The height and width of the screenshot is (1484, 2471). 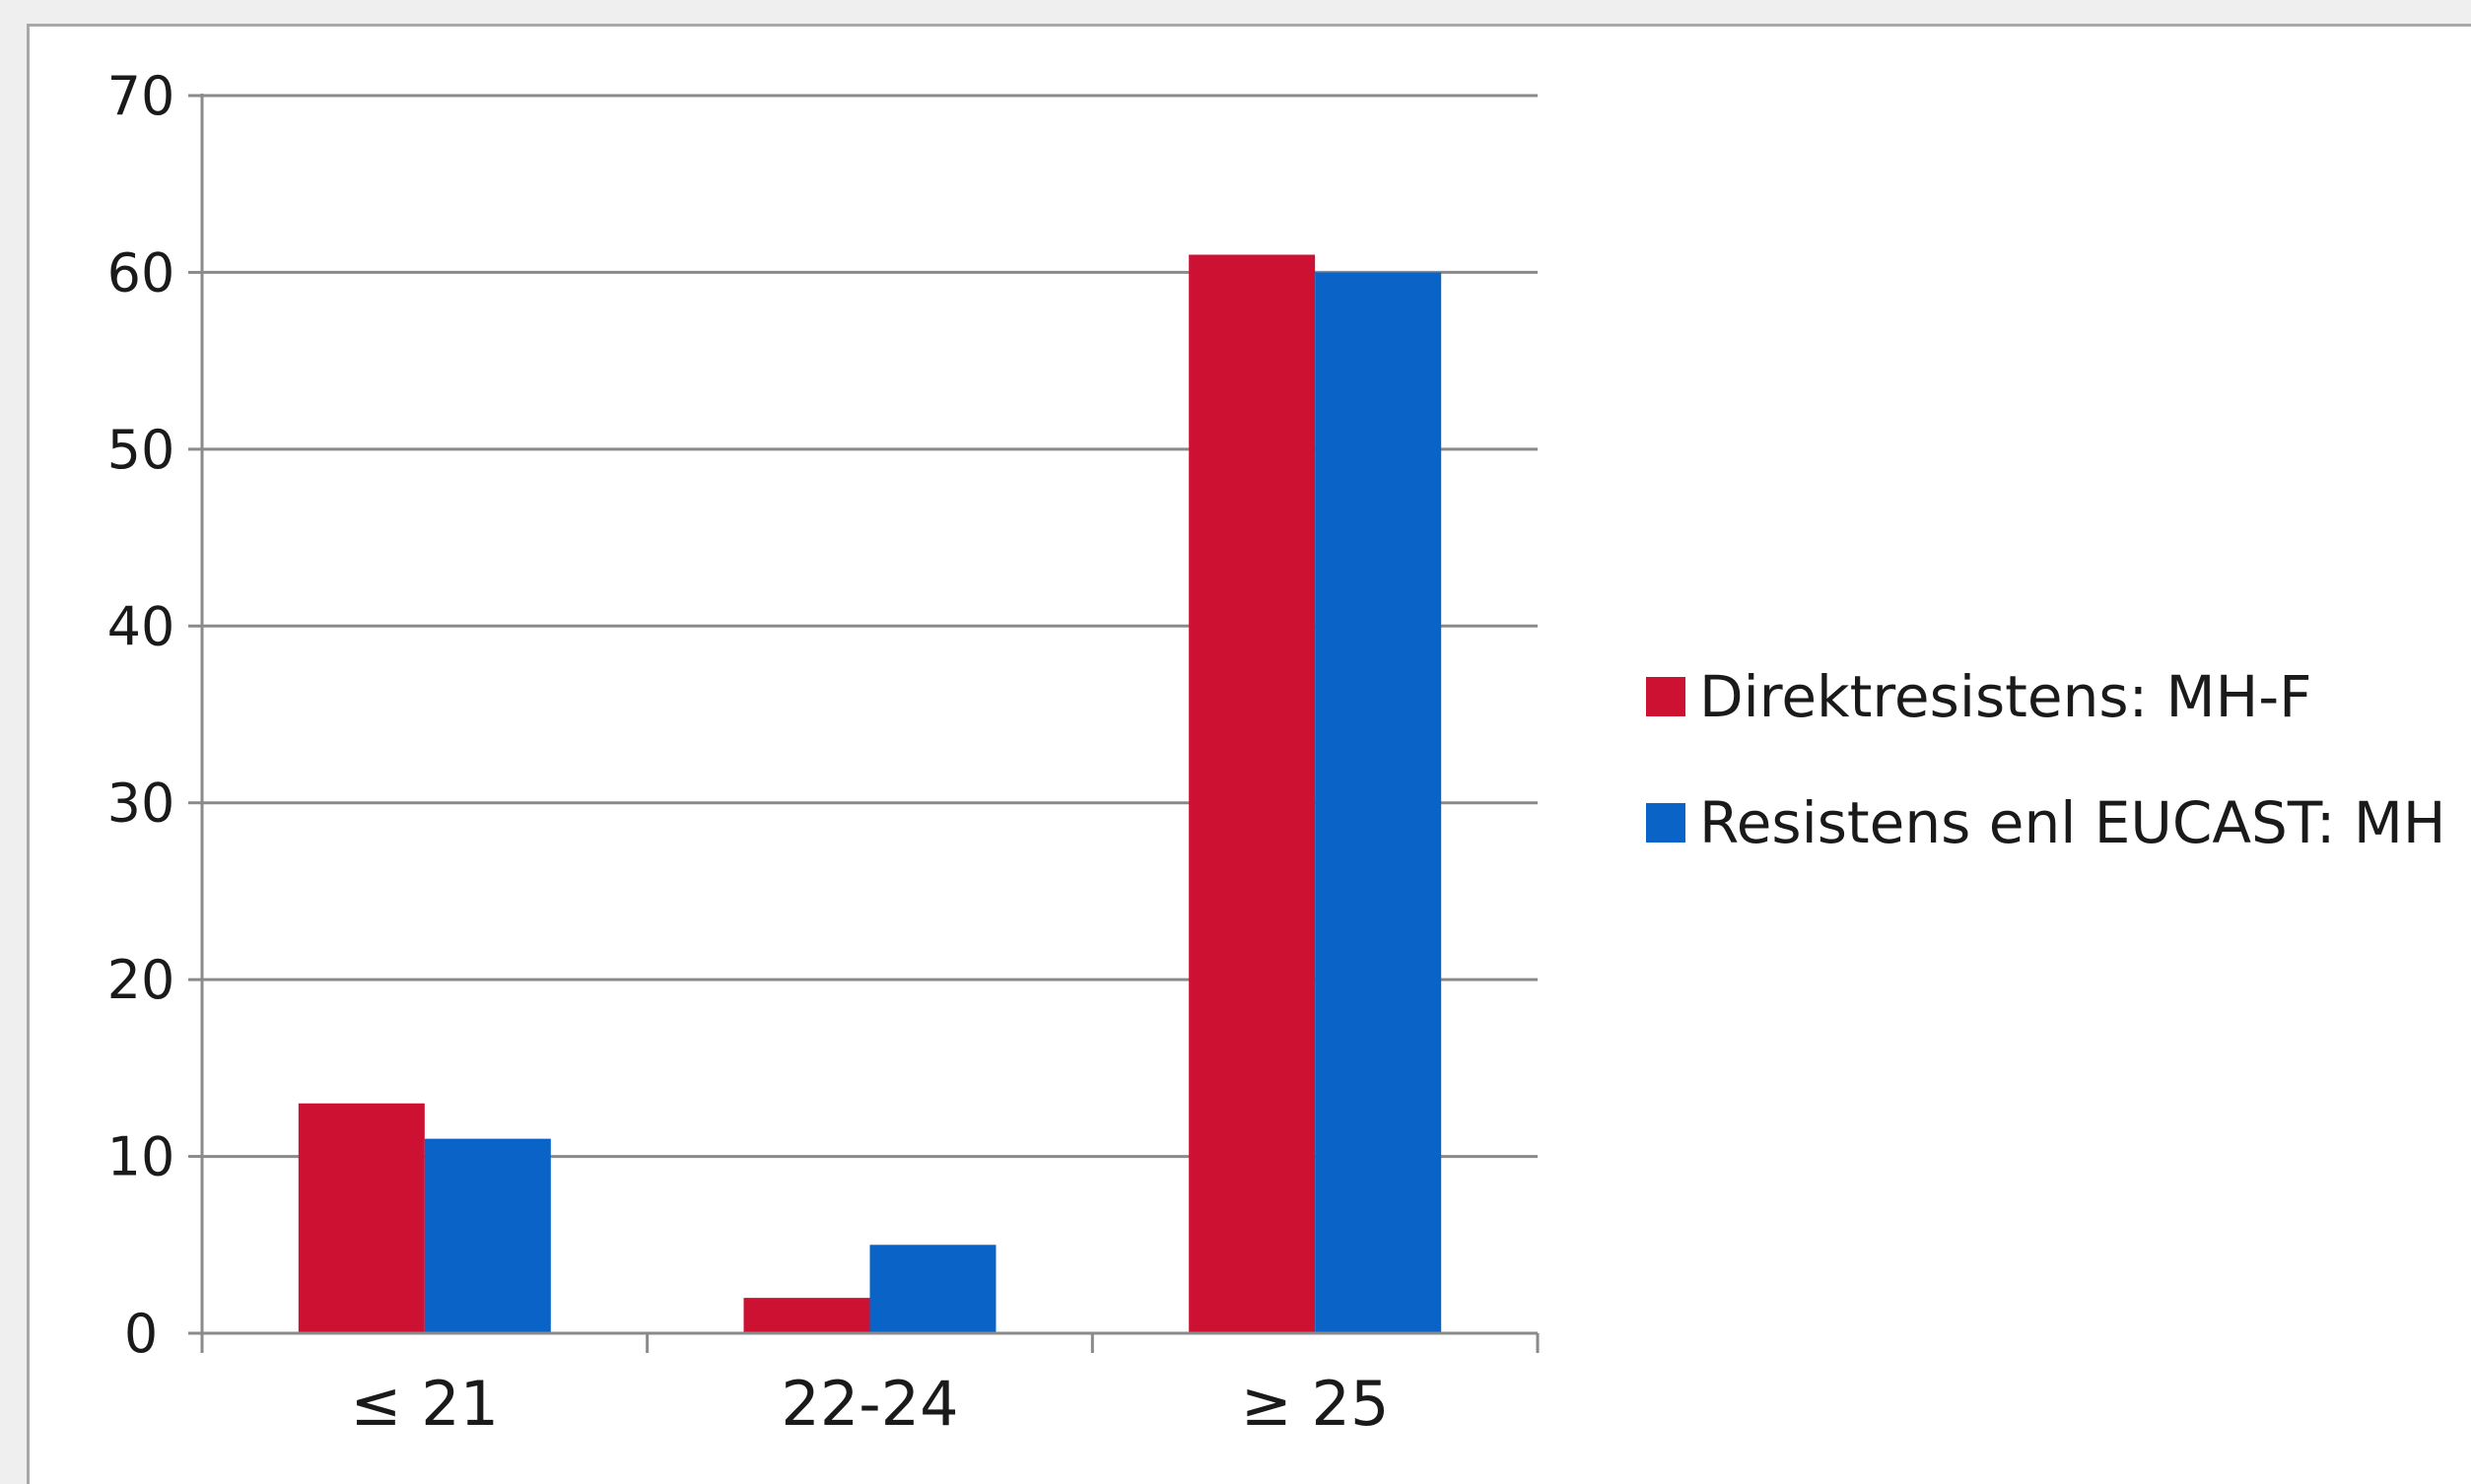 What do you see at coordinates (426, 1404) in the screenshot?
I see `x-category-label: ≤ 21` at bounding box center [426, 1404].